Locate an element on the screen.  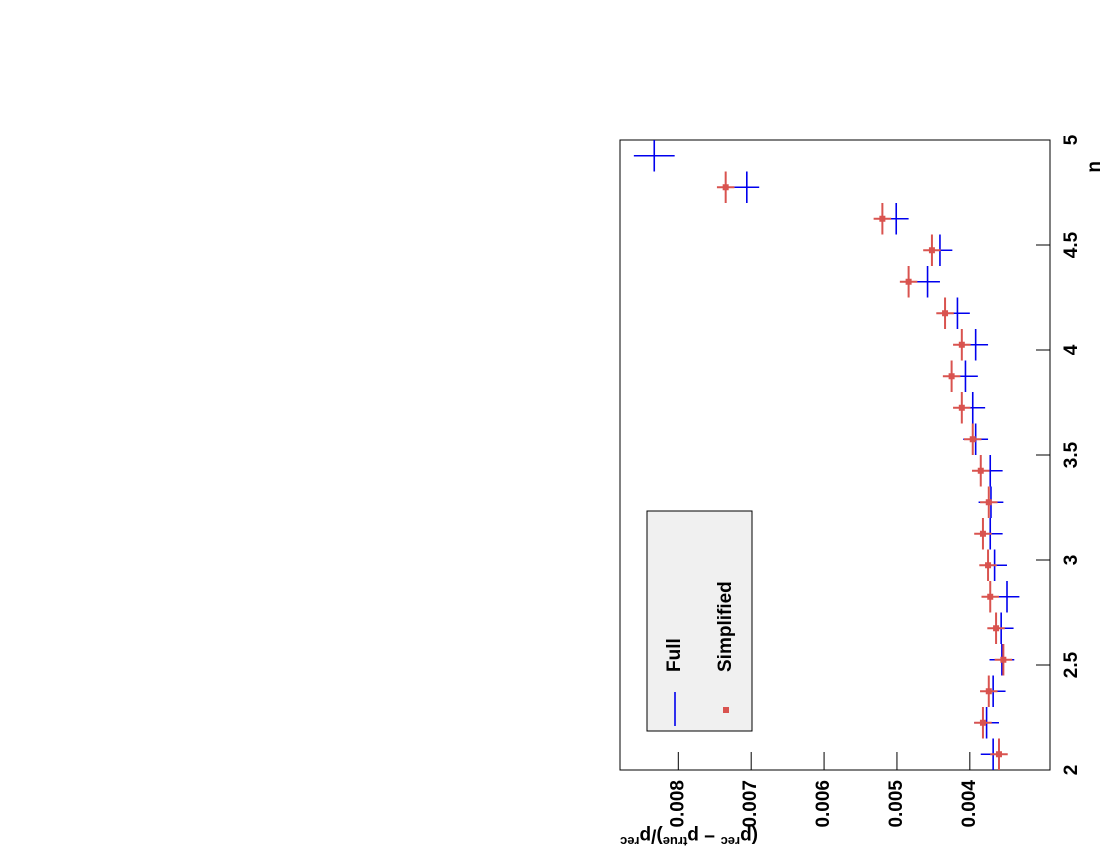
legend-swatch is located at coordinates (726, 710).